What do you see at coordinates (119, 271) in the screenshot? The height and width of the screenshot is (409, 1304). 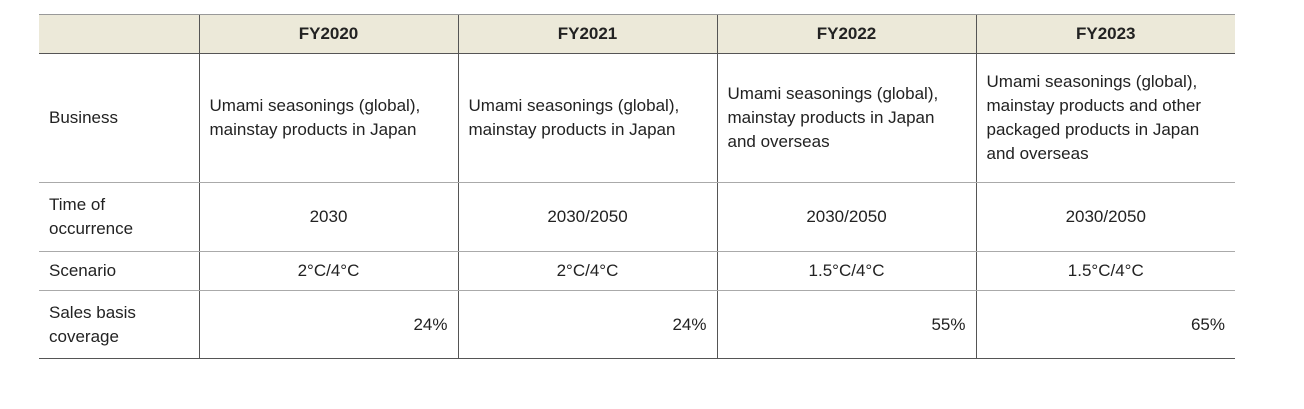 I see `row-label: Scenario` at bounding box center [119, 271].